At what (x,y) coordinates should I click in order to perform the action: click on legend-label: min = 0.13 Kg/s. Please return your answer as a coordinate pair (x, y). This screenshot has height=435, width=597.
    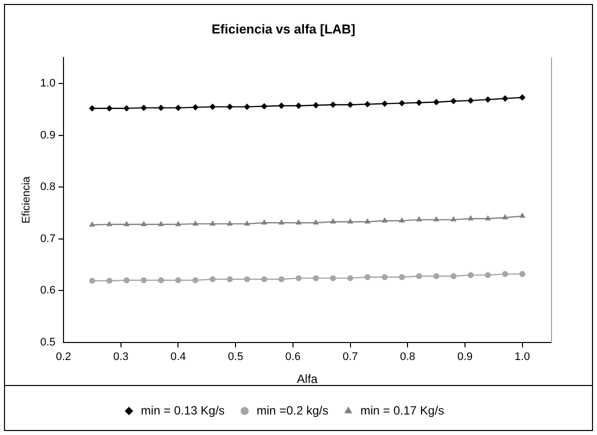
    Looking at the image, I should click on (182, 410).